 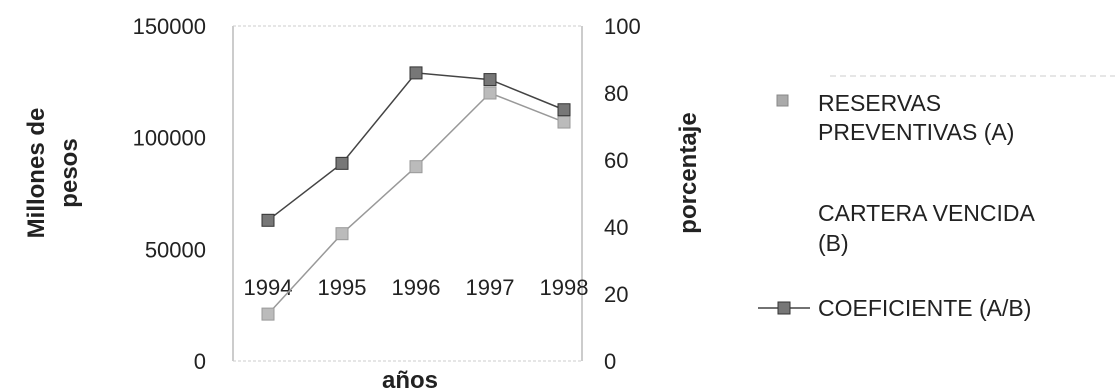 I want to click on x-axis-ticks: 1994 1995 1996 1997 1998, so click(x=416, y=287).